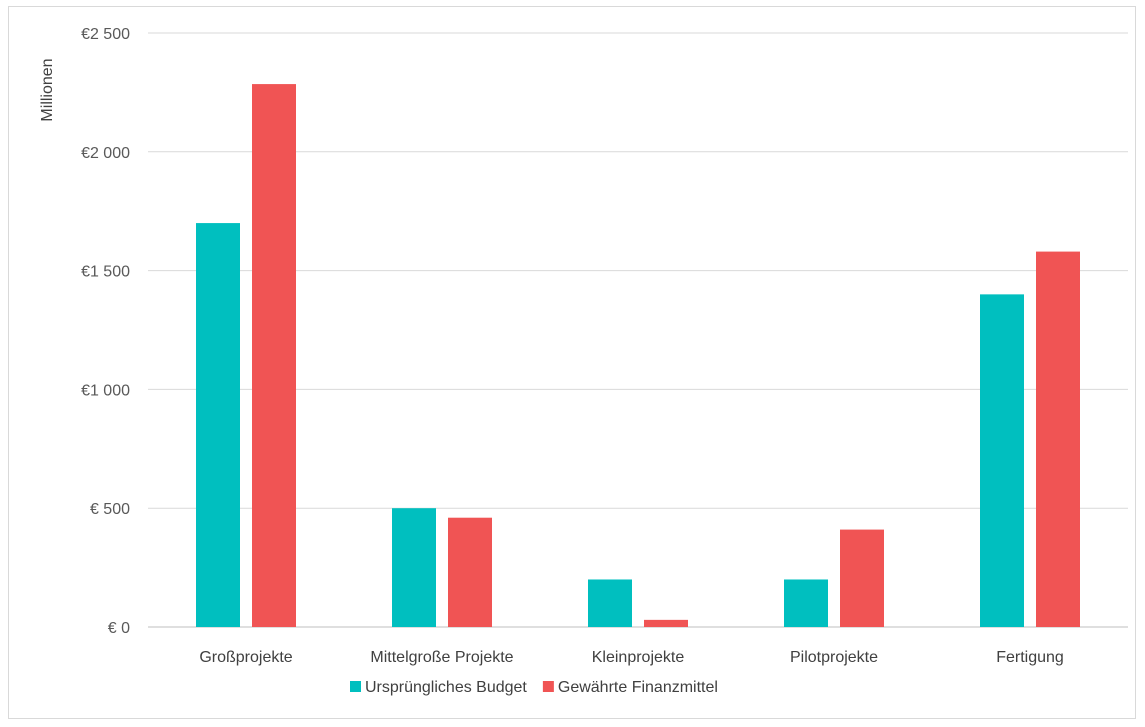 The width and height of the screenshot is (1145, 727). What do you see at coordinates (638, 687) in the screenshot?
I see `legend-label: Gewährte Finanzmittel` at bounding box center [638, 687].